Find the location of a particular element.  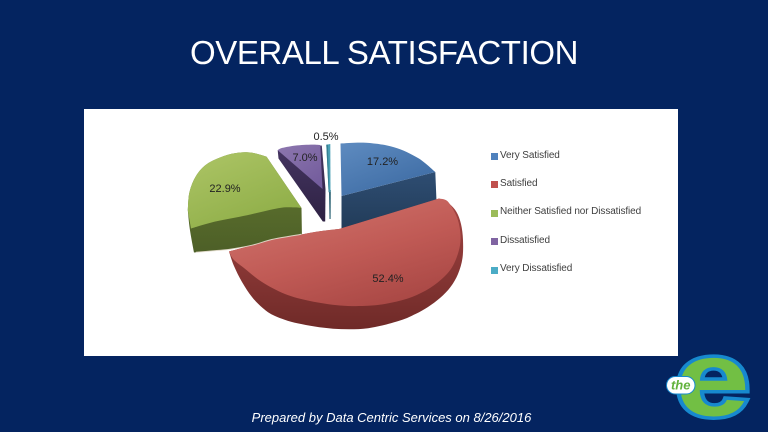

svg-text: e is located at coordinates (712, 389).